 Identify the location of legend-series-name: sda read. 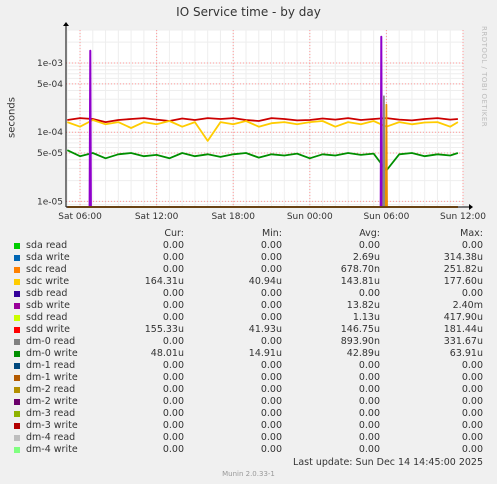
(47, 245).